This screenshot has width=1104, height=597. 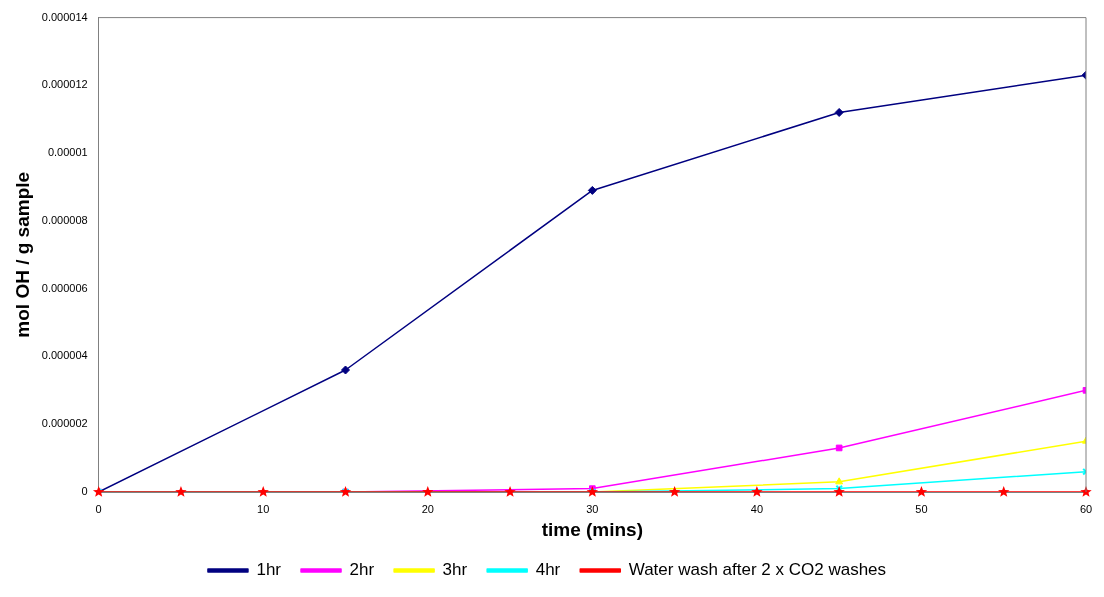 I want to click on legend-label: 3hr, so click(x=455, y=570).